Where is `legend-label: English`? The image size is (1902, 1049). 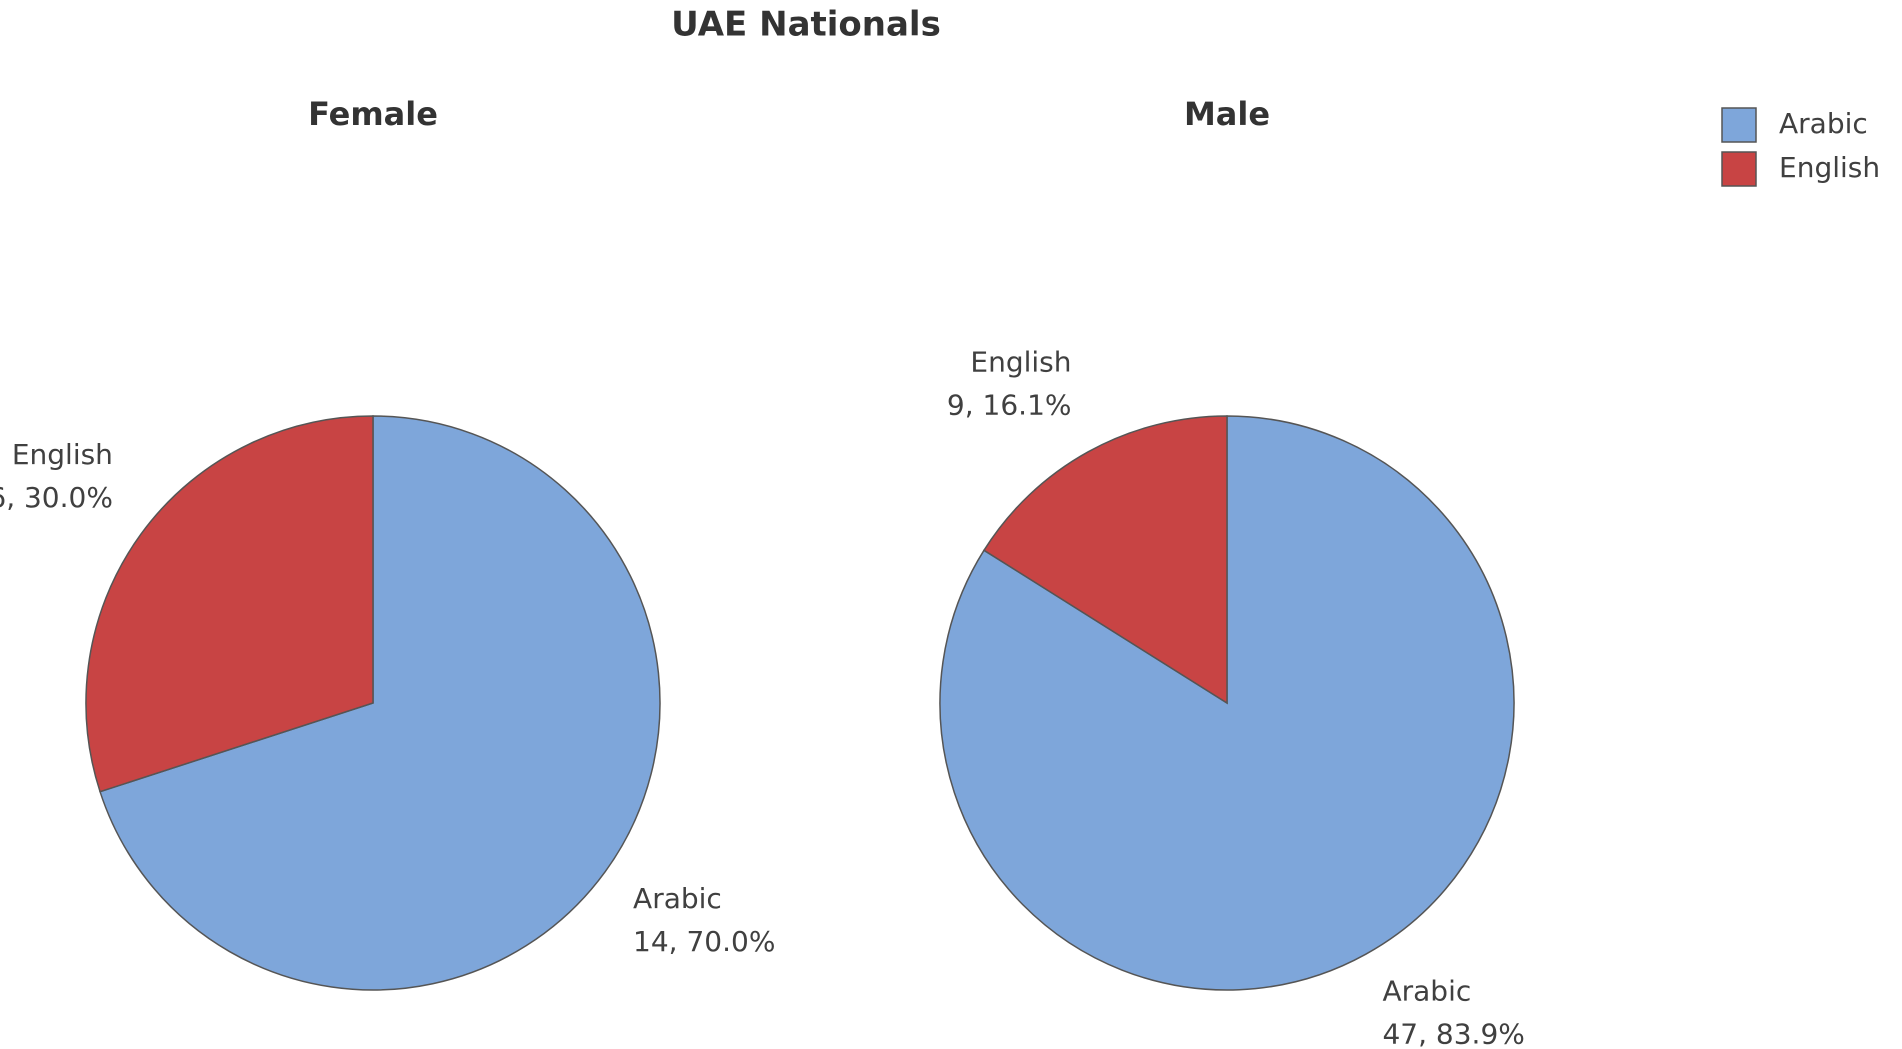
legend-label: English is located at coordinates (1829, 167).